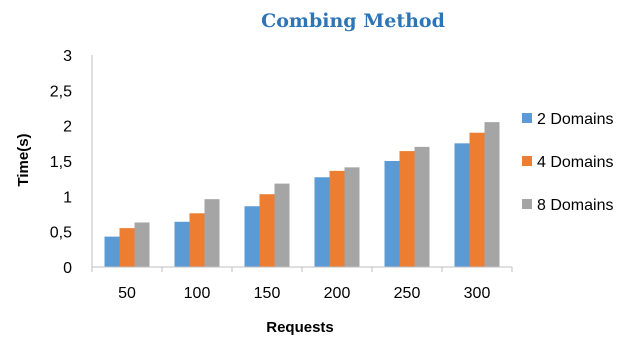 The image size is (630, 340). What do you see at coordinates (67, 197) in the screenshot?
I see `y-tick-label: 1` at bounding box center [67, 197].